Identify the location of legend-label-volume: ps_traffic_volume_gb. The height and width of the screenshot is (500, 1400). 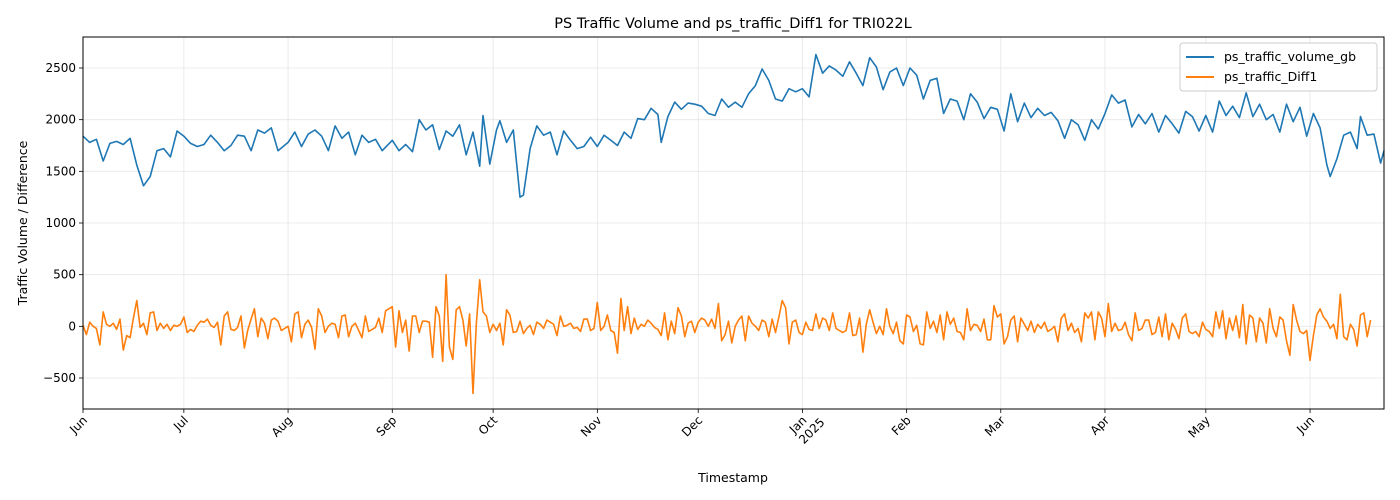
(1290, 56).